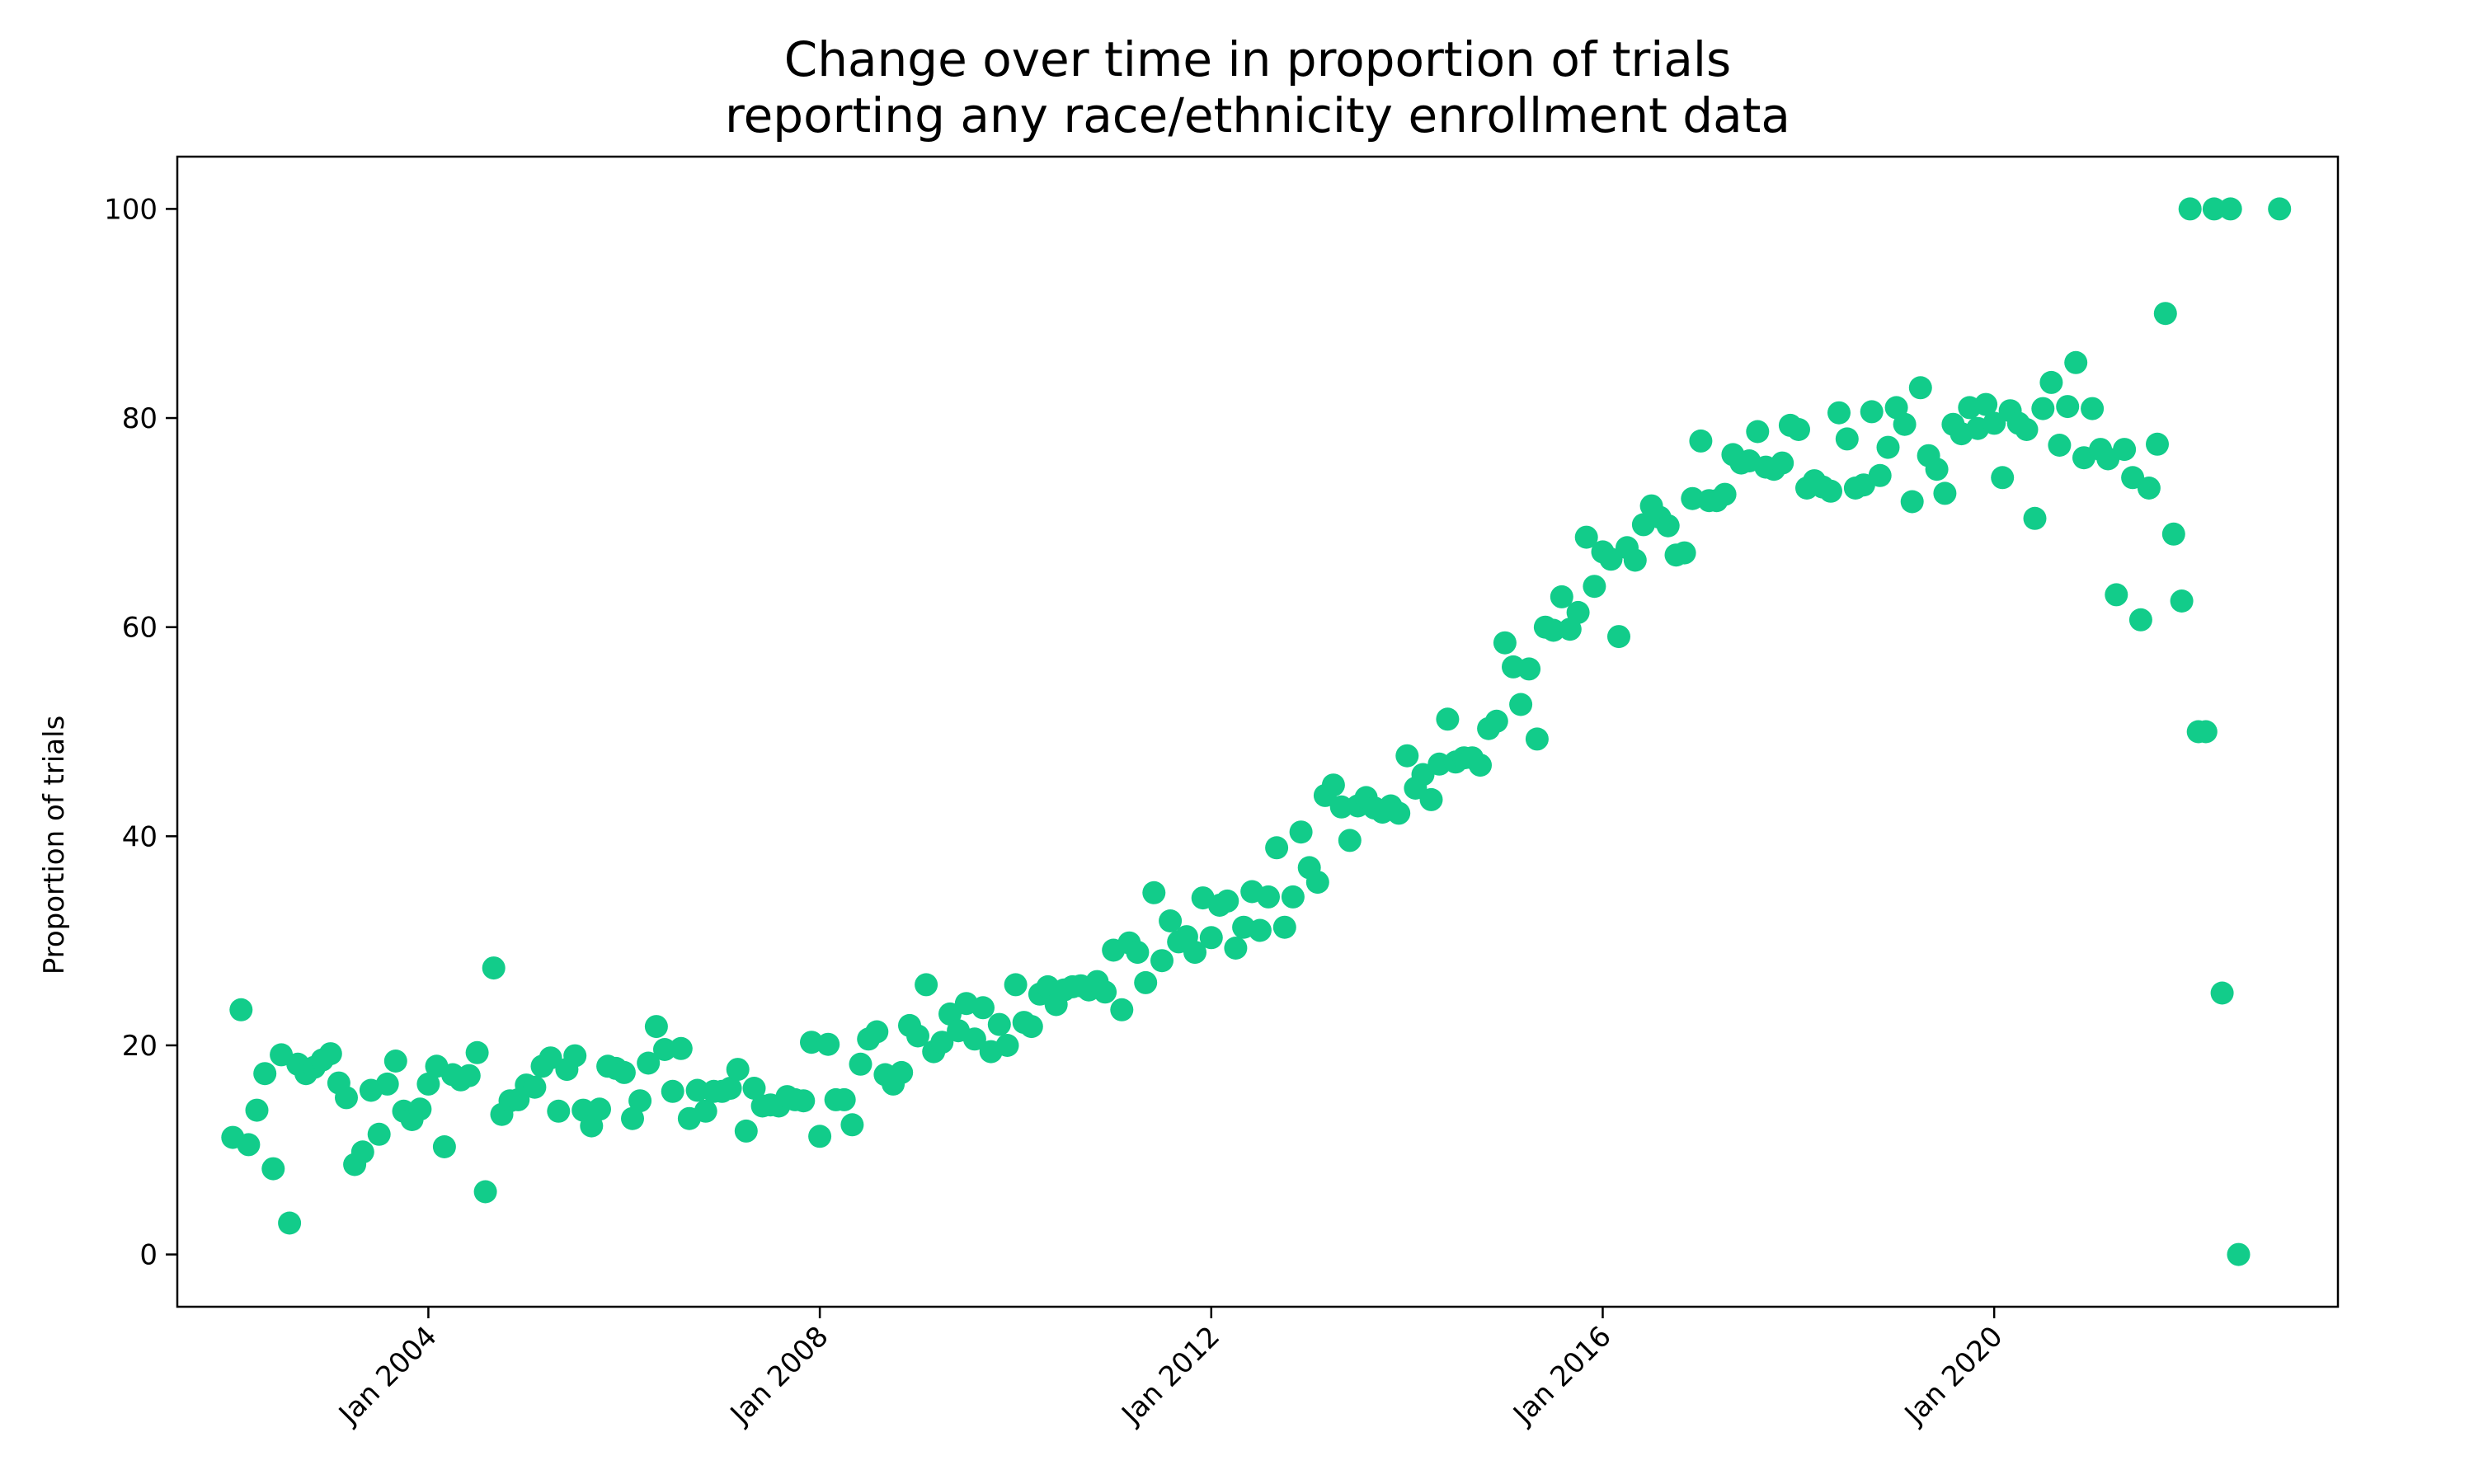 This screenshot has height=1484, width=2474. I want to click on x-tick-label: Jan 2020, so click(1954, 1376).